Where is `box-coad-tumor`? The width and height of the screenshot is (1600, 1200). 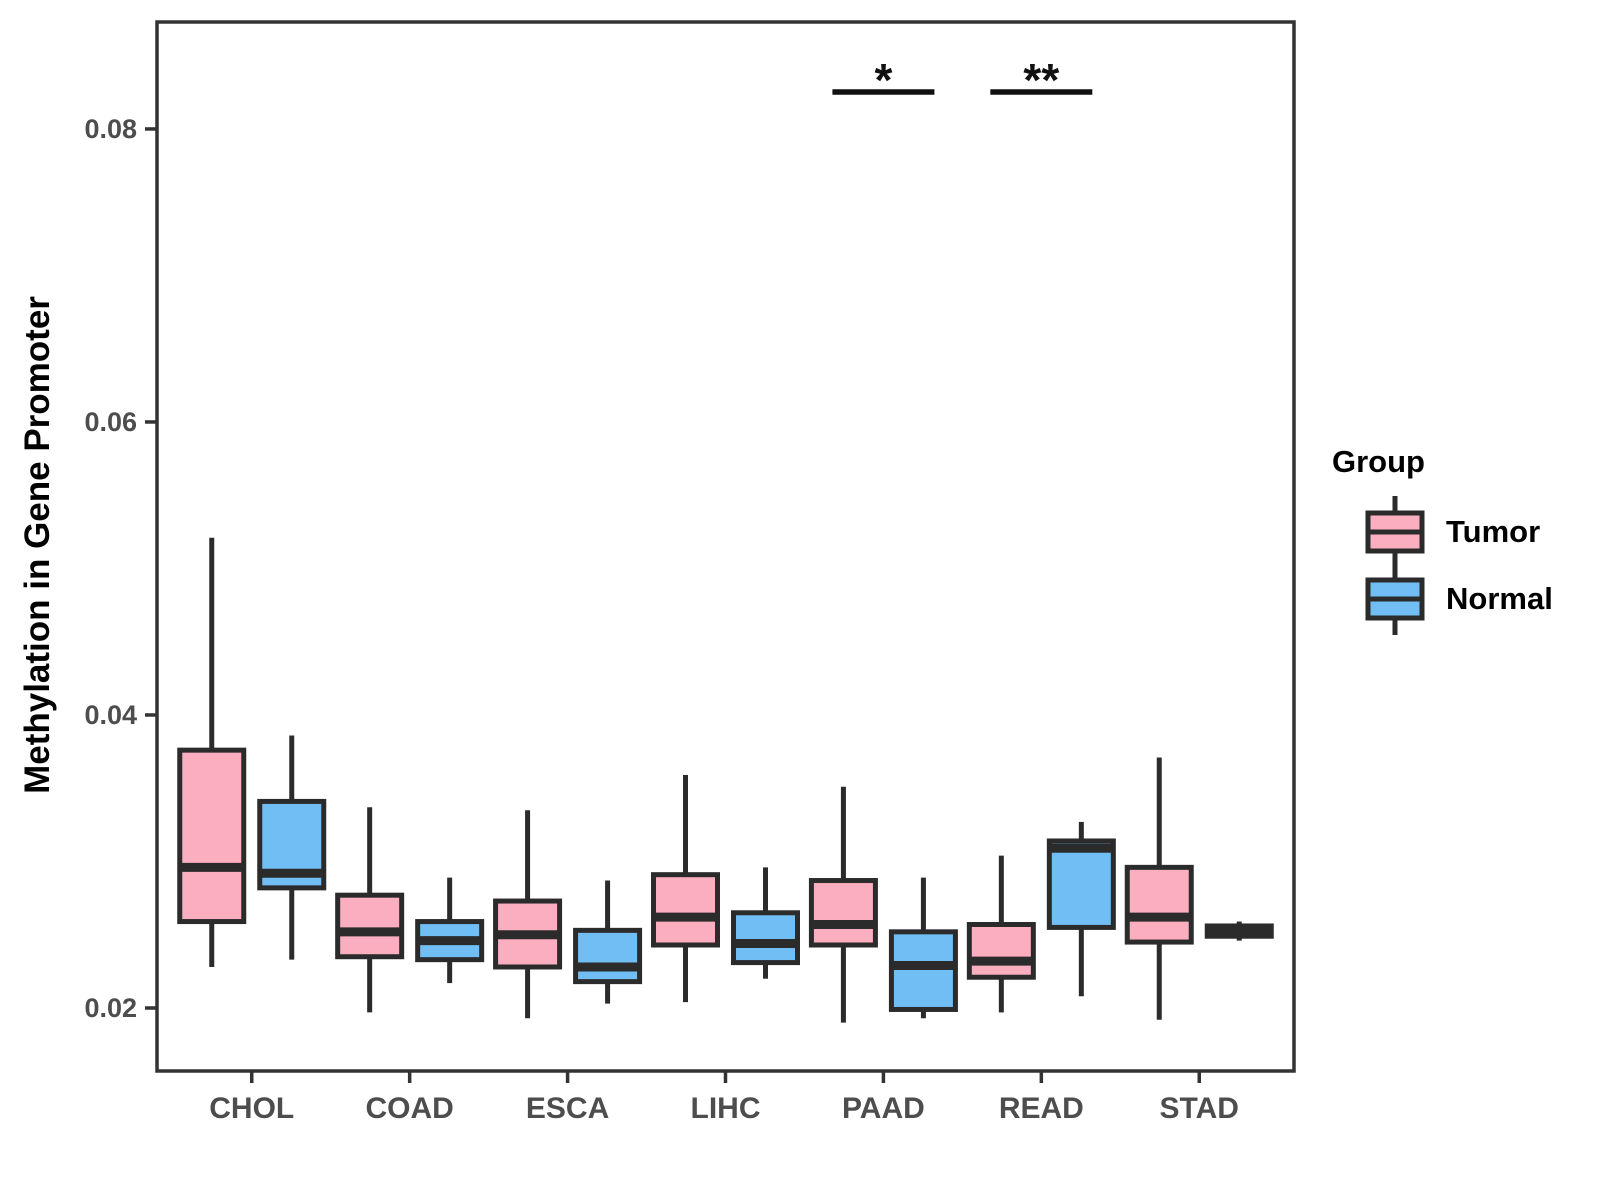 box-coad-tumor is located at coordinates (370, 926).